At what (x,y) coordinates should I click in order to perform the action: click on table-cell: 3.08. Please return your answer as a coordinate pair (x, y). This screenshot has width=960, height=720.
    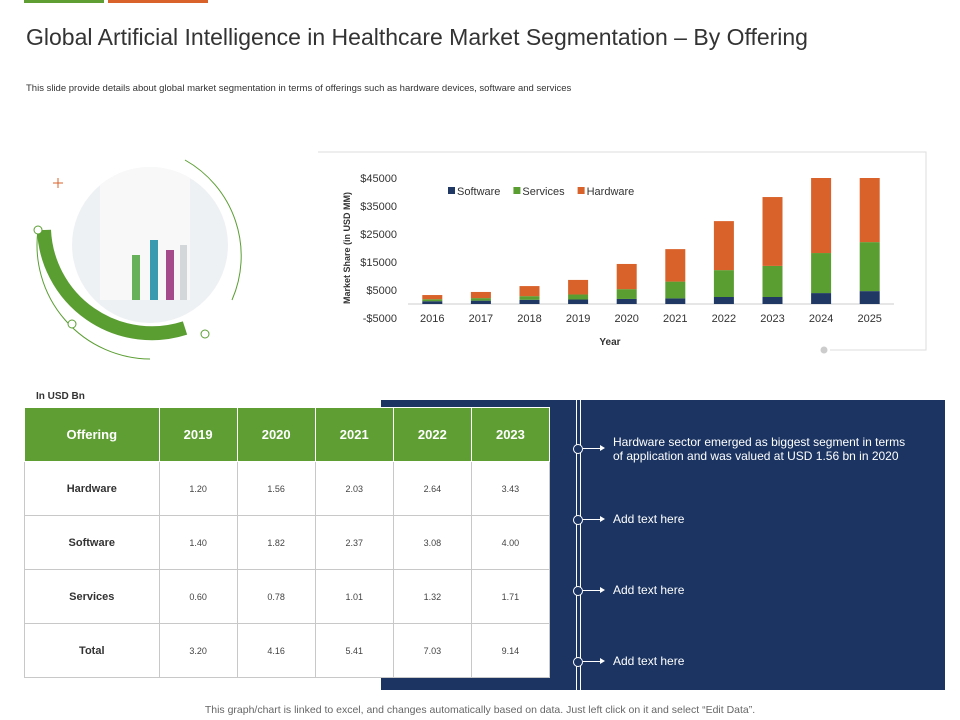
    Looking at the image, I should click on (432, 542).